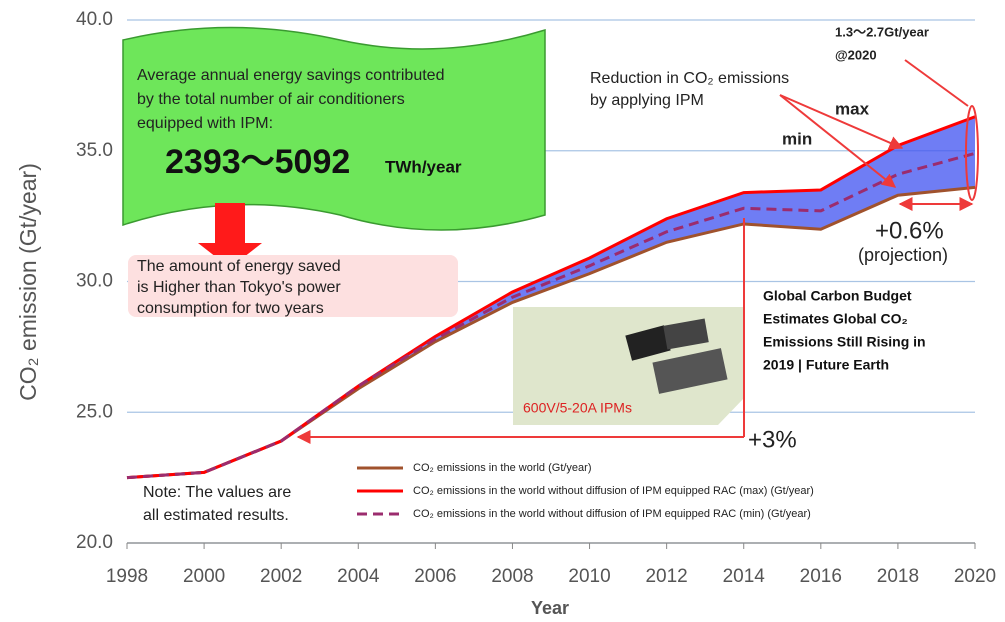  I want to click on down-arrow, so click(230, 235).